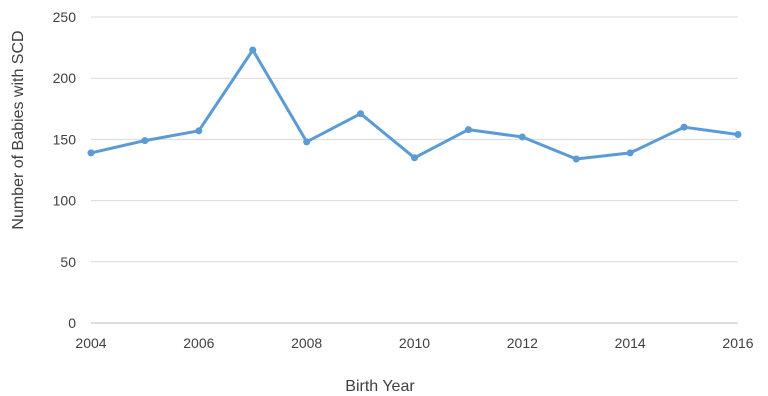  What do you see at coordinates (737, 343) in the screenshot?
I see `x-tick-label: 2016` at bounding box center [737, 343].